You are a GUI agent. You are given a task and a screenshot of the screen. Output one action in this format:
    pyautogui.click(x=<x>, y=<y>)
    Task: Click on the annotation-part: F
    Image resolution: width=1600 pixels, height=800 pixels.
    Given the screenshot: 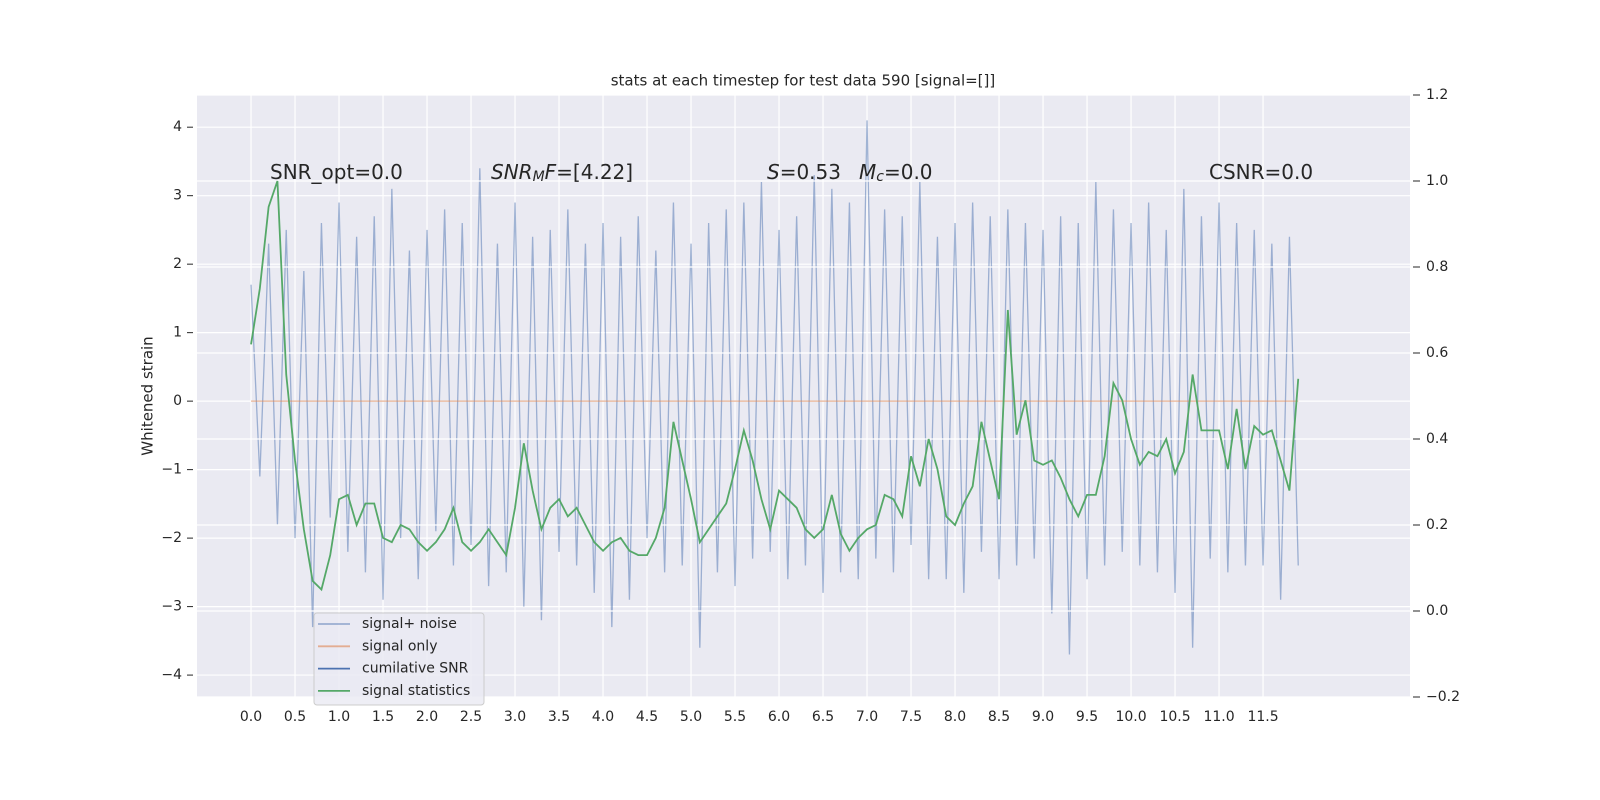 What is the action you would take?
    pyautogui.click(x=551, y=172)
    